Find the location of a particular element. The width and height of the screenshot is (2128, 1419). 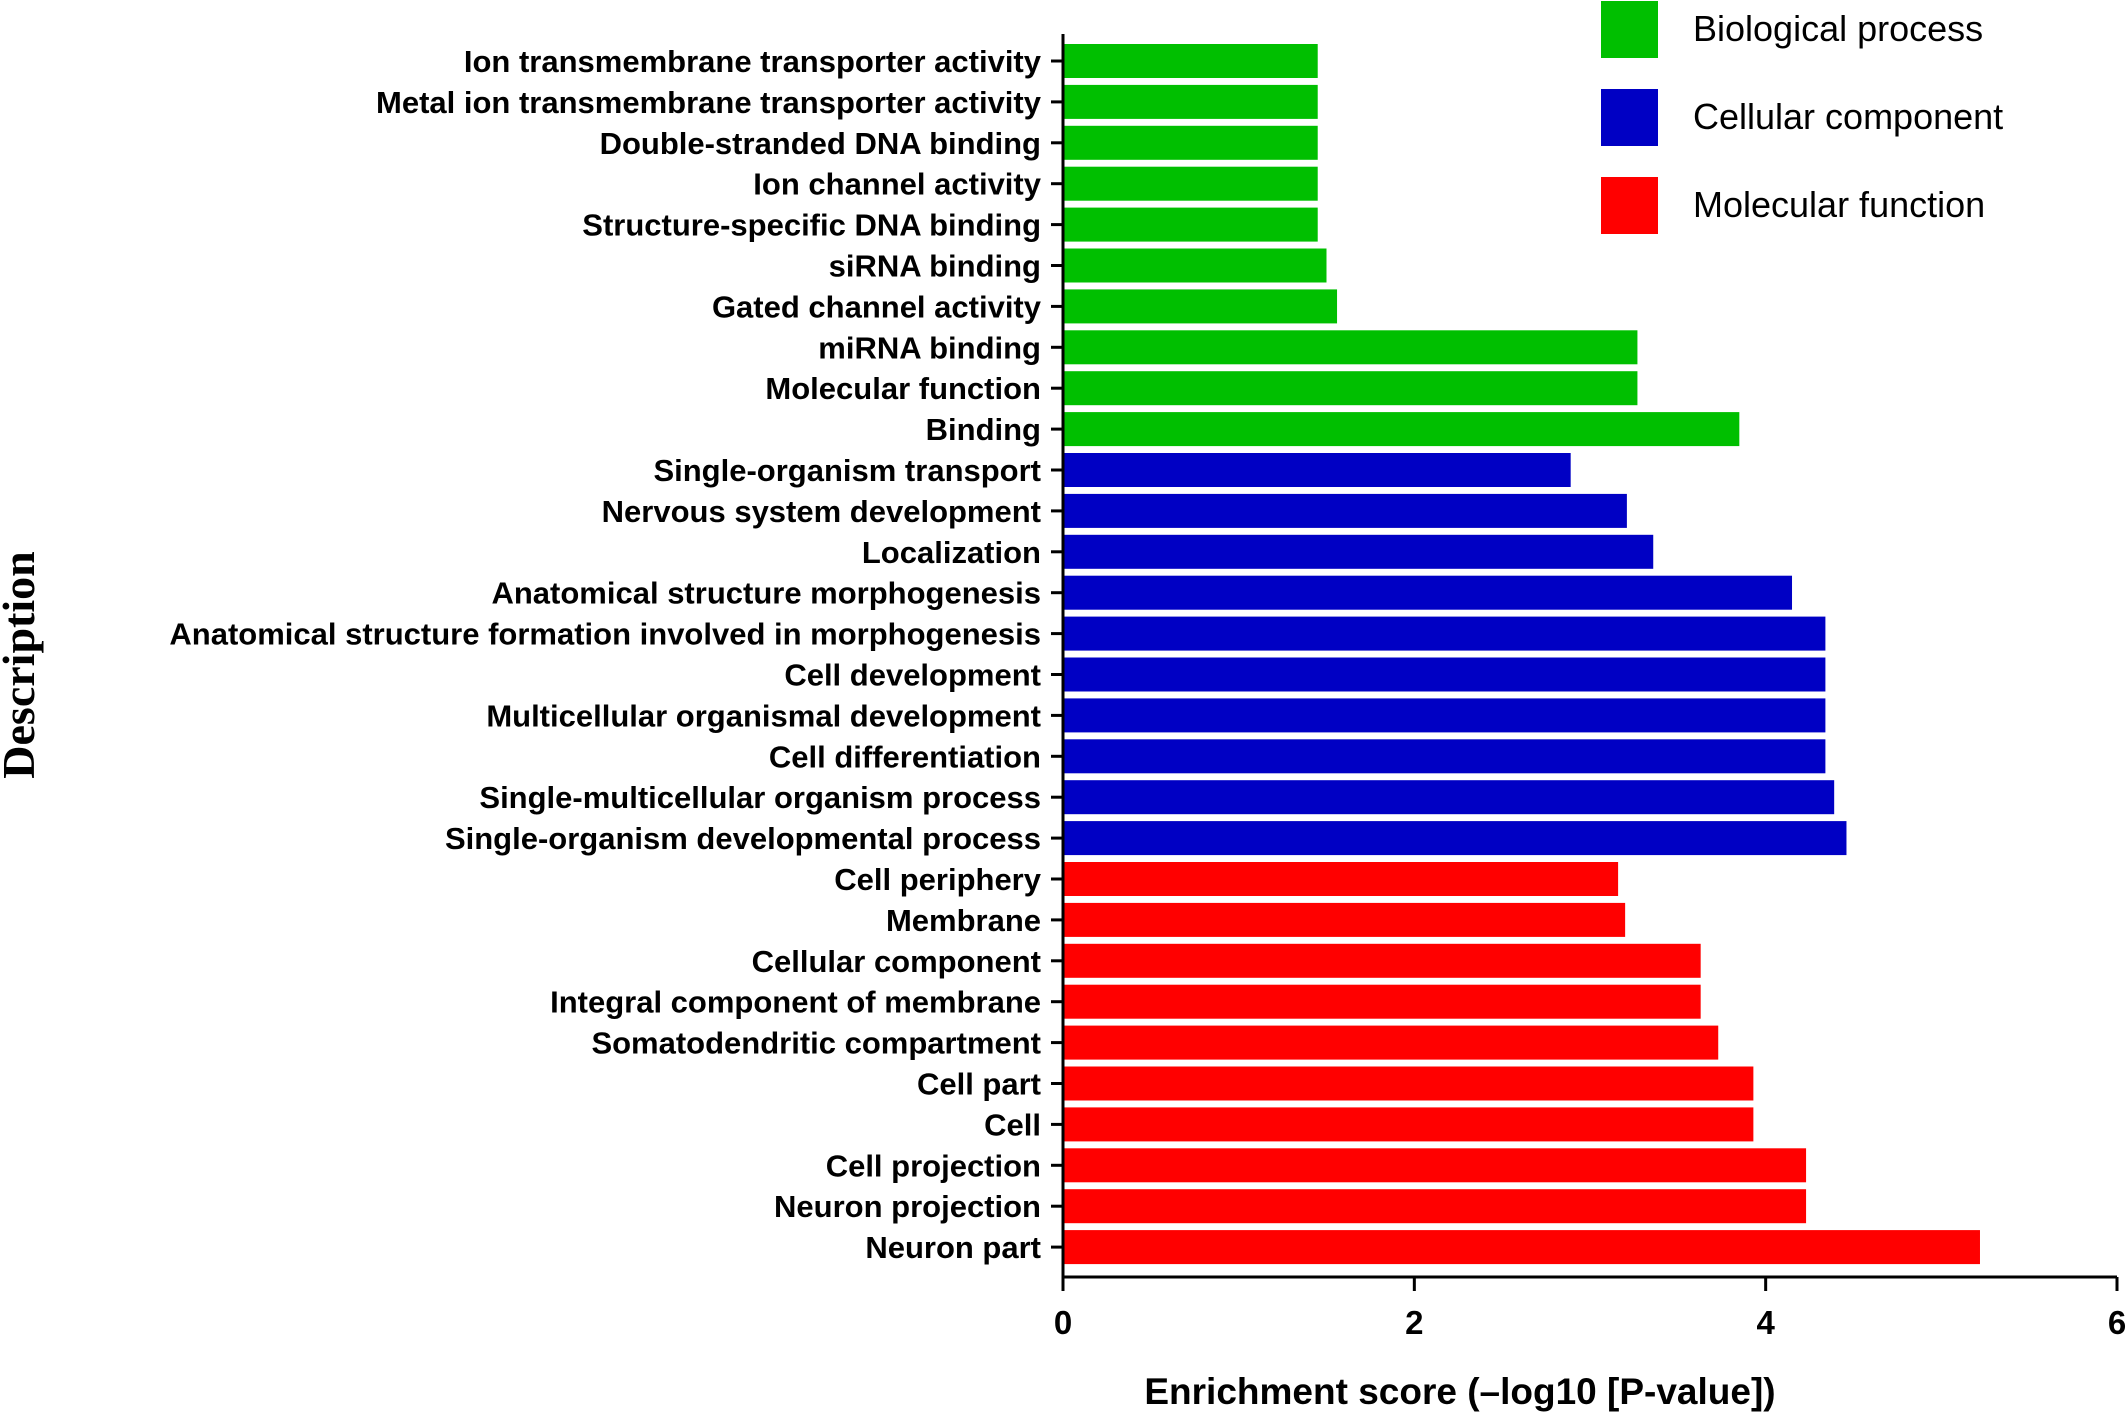

category-label: Single-organism developmental process is located at coordinates (743, 838).